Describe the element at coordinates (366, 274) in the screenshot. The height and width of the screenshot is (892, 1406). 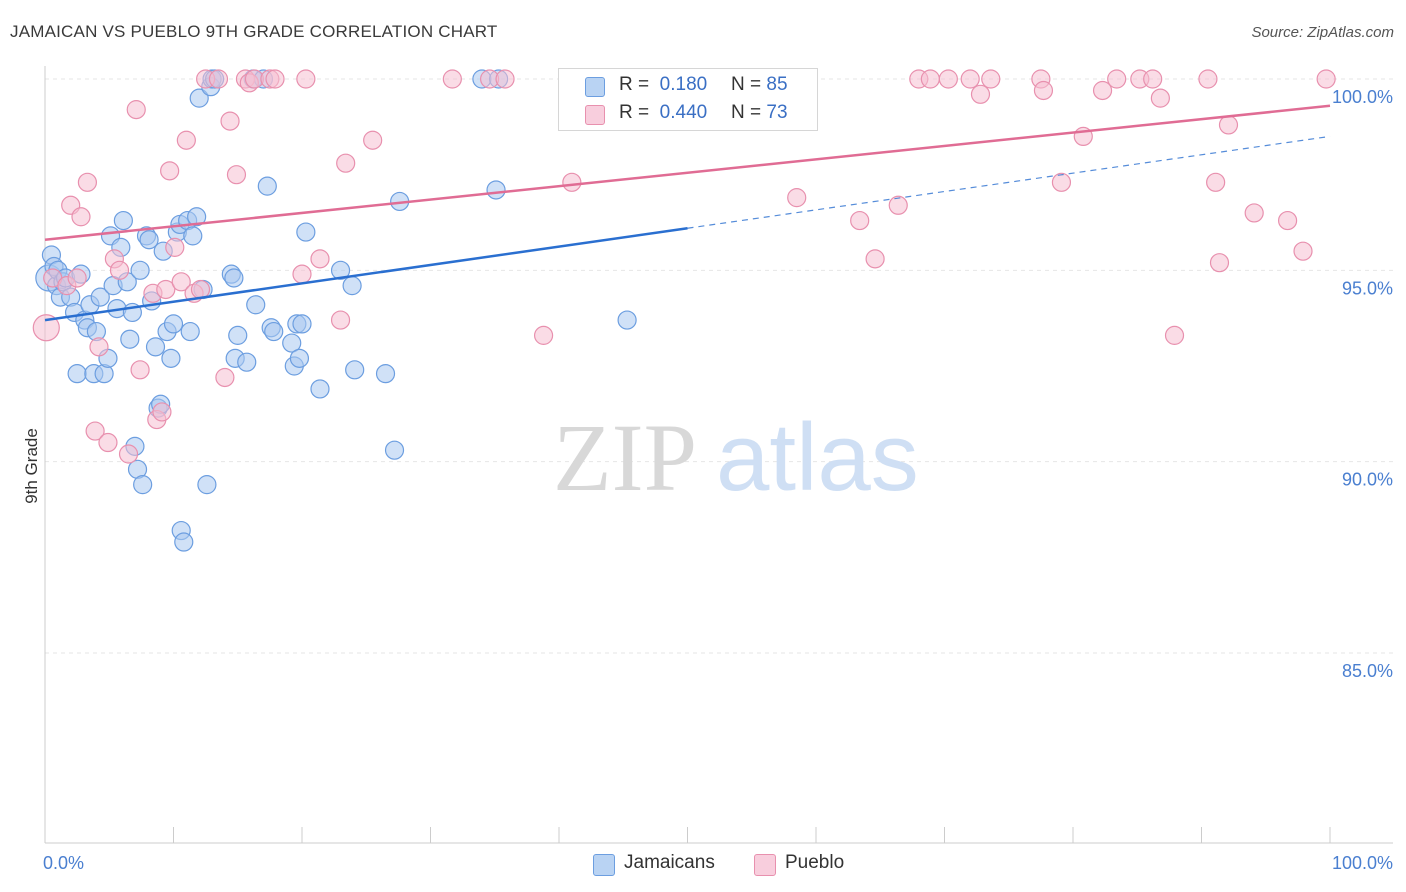
I see `trend-line-jamaicans` at that location.